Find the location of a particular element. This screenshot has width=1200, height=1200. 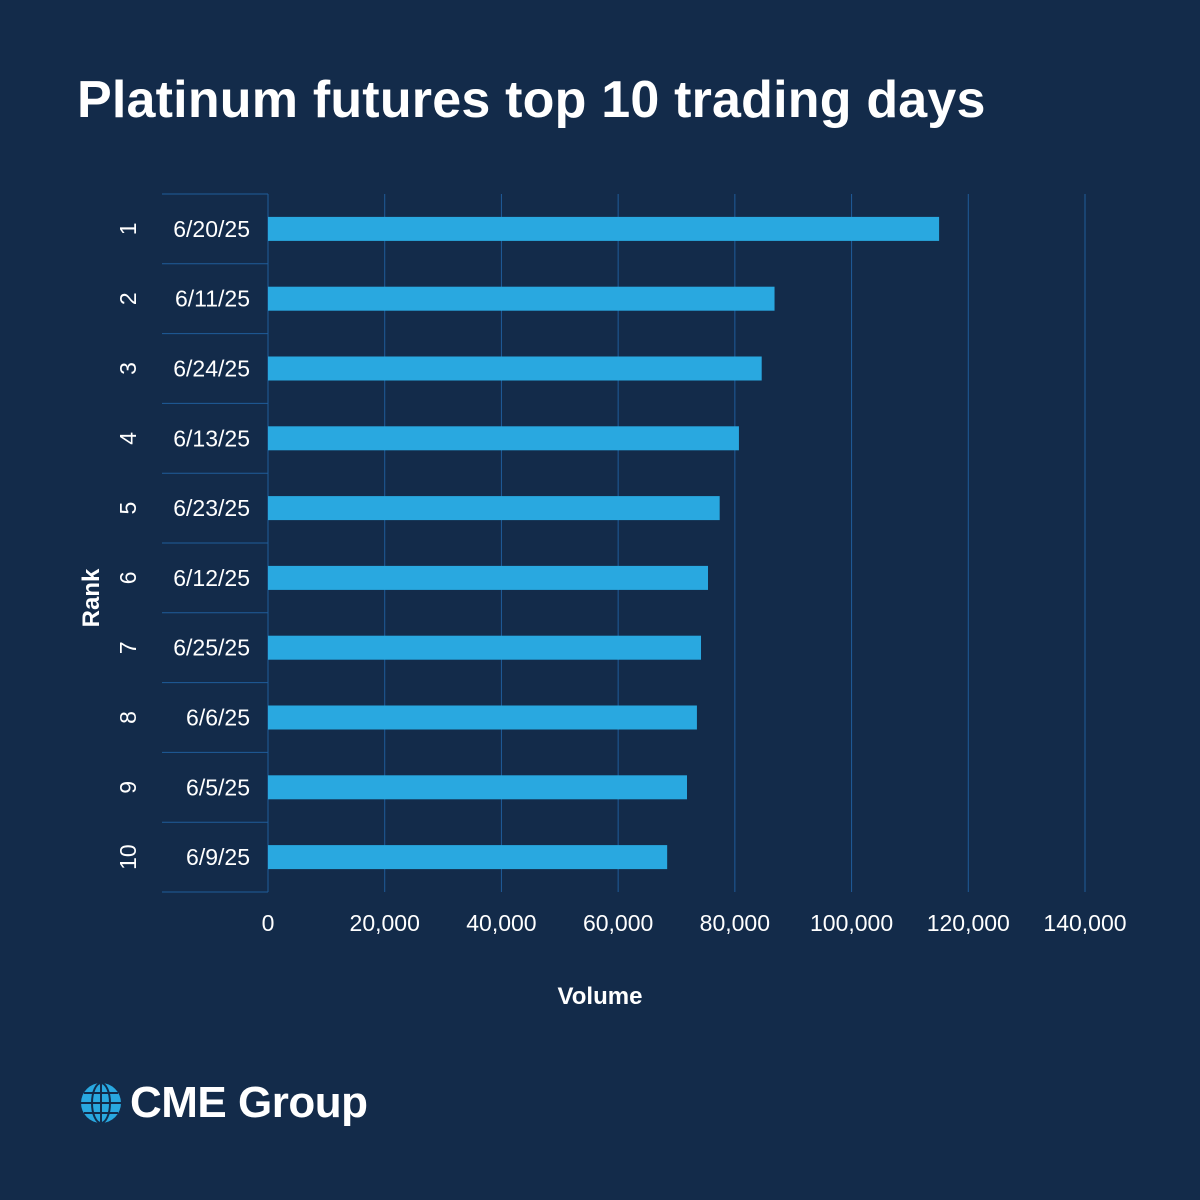

x-tick-label: 60,000 is located at coordinates (618, 923).